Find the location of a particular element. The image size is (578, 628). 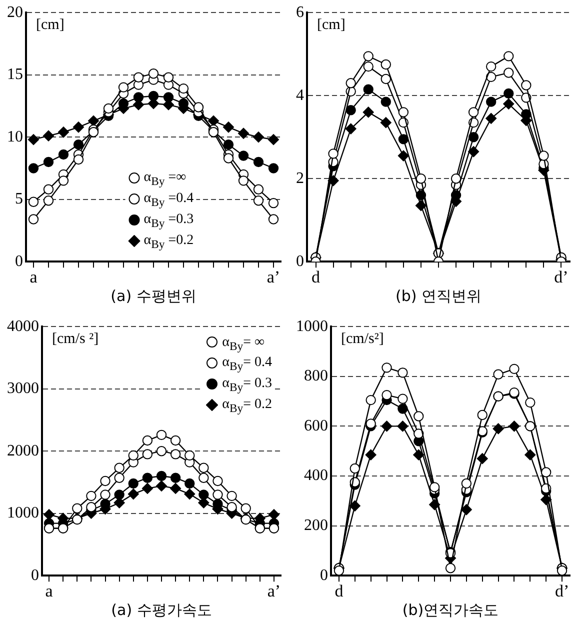

x-axis-title: (b)연직가속도 is located at coordinates (450, 609).